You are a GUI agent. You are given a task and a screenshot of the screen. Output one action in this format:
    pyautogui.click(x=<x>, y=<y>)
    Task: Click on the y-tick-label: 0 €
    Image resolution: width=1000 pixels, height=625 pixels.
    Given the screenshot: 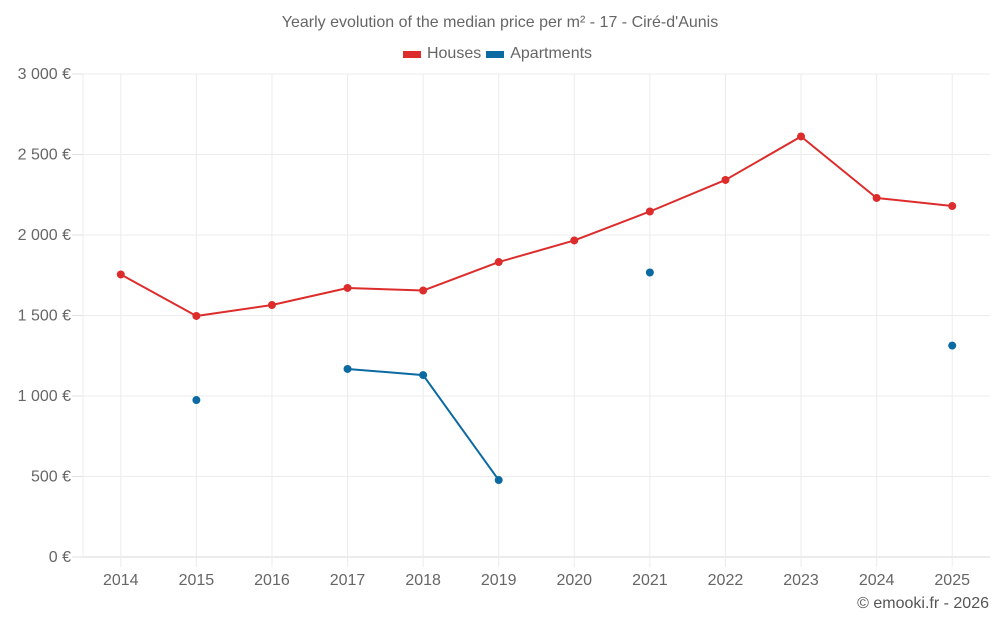 What is the action you would take?
    pyautogui.click(x=60, y=557)
    